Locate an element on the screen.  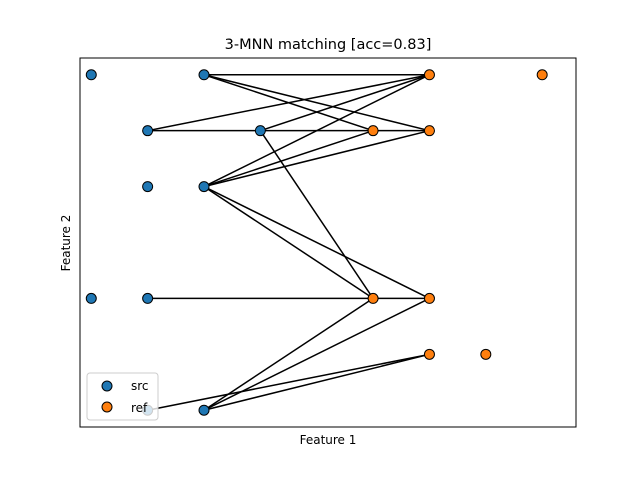
y-axis-label: Feature 2 is located at coordinates (66, 243).